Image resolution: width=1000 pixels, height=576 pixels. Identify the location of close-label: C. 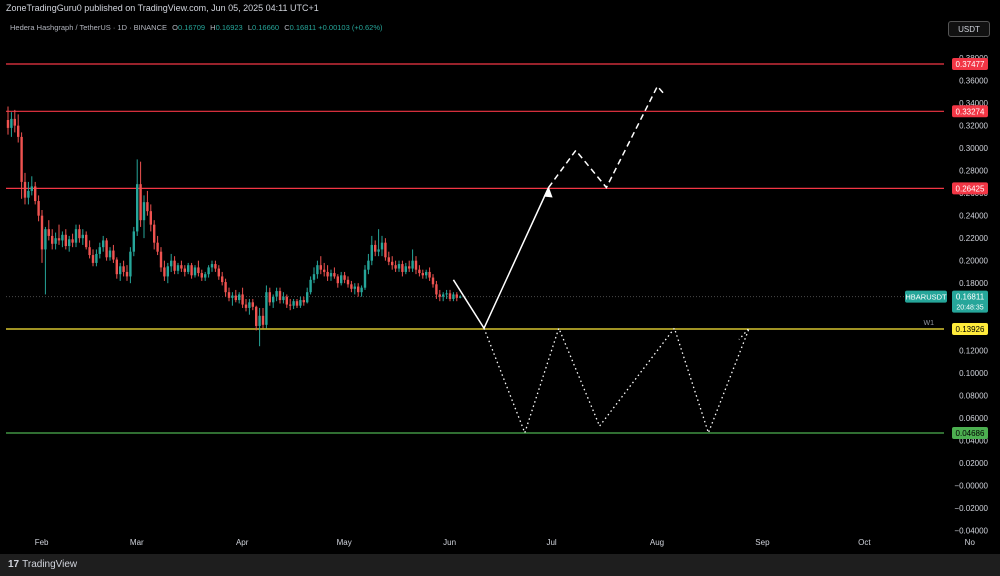
(287, 27).